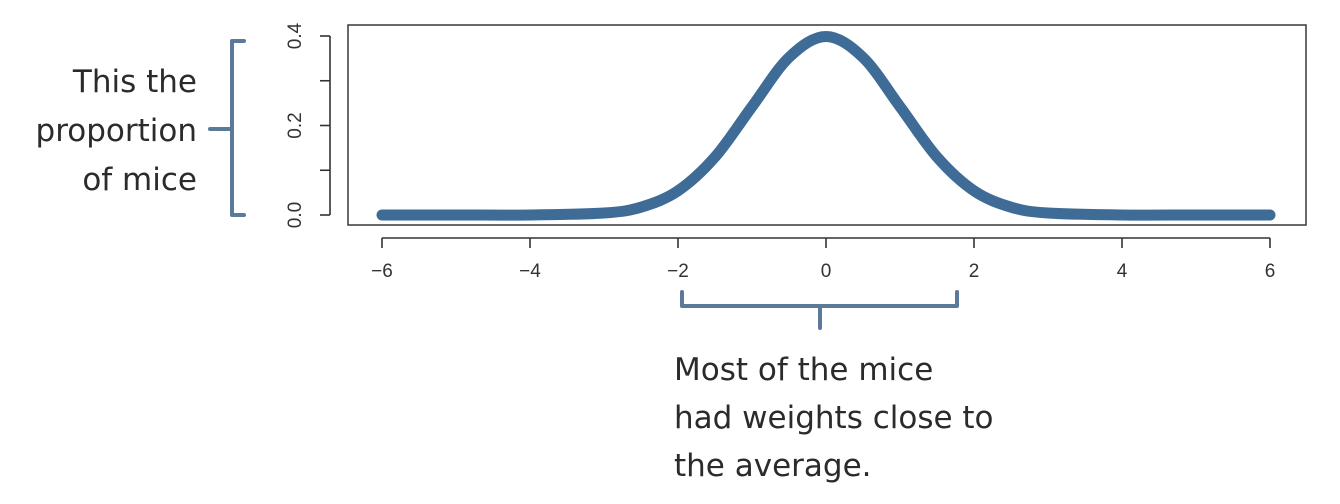  I want to click on y-annotation-line-1: This the, so click(134, 82).